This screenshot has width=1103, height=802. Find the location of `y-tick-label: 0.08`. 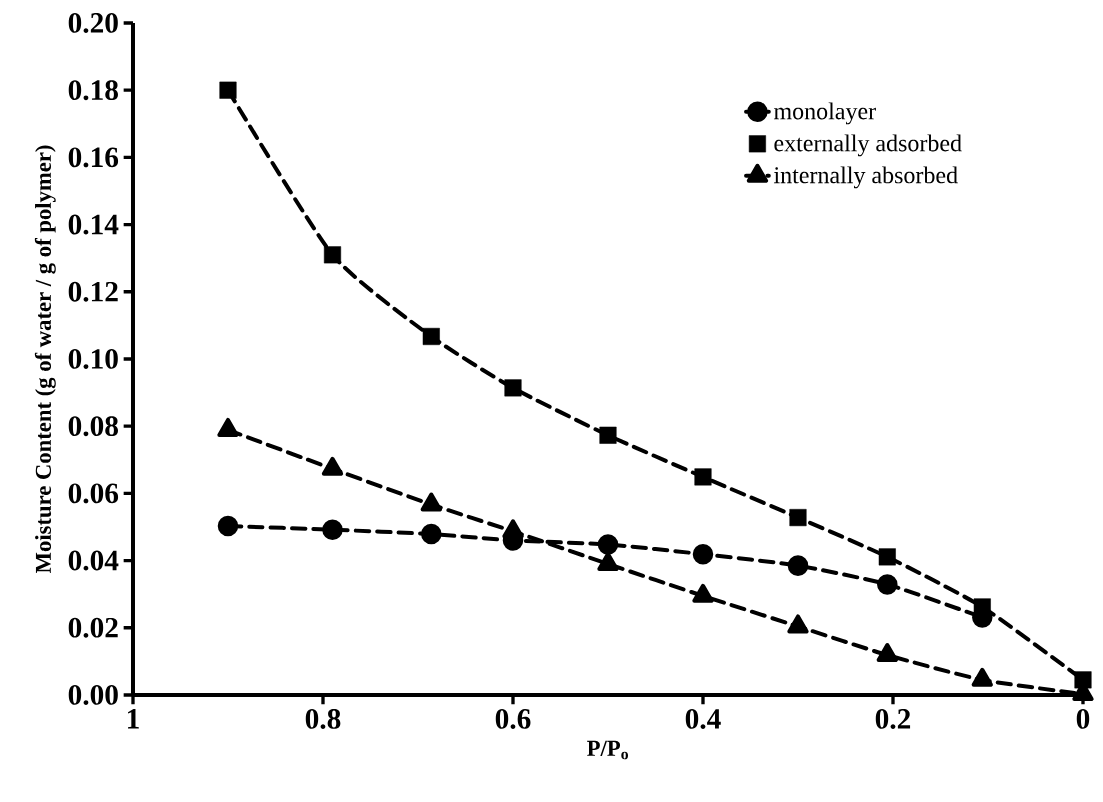

y-tick-label: 0.08 is located at coordinates (93, 426).